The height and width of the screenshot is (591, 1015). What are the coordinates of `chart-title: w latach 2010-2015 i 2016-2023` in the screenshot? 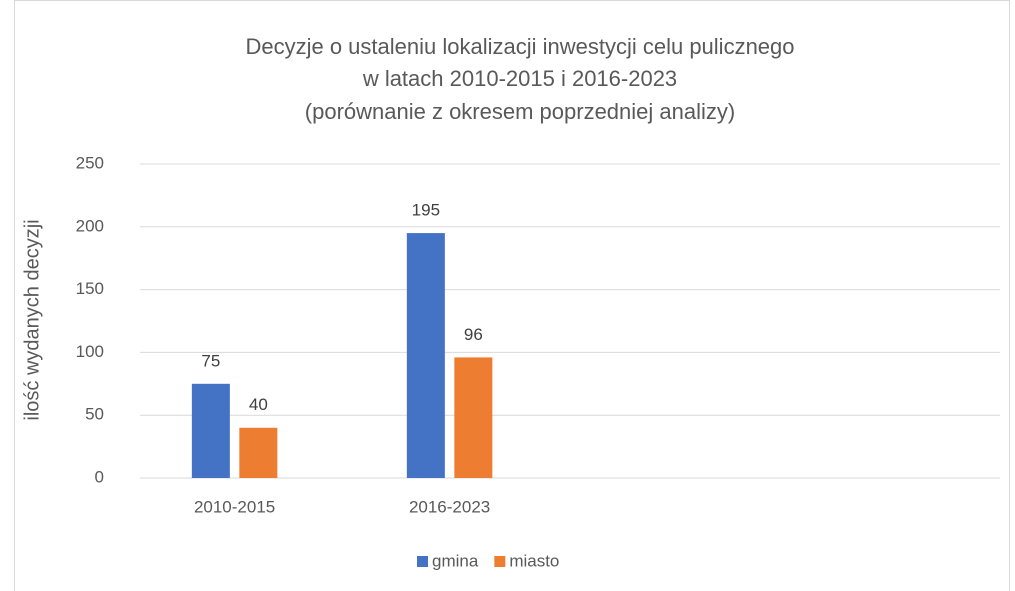 It's located at (519, 78).